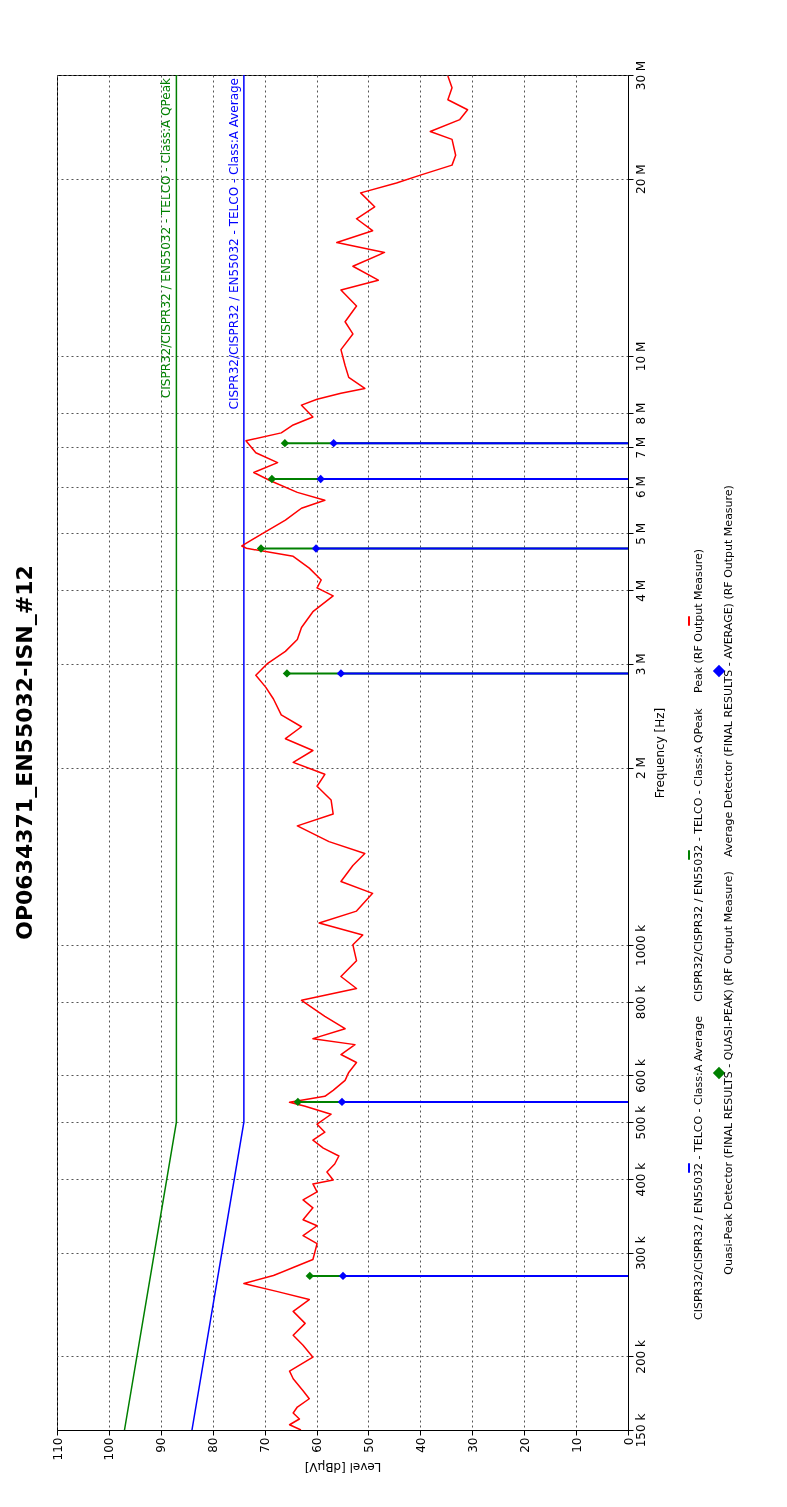 This screenshot has height=1507, width=787. I want to click on y-axis-title: Frequency [Hz], so click(659, 753).